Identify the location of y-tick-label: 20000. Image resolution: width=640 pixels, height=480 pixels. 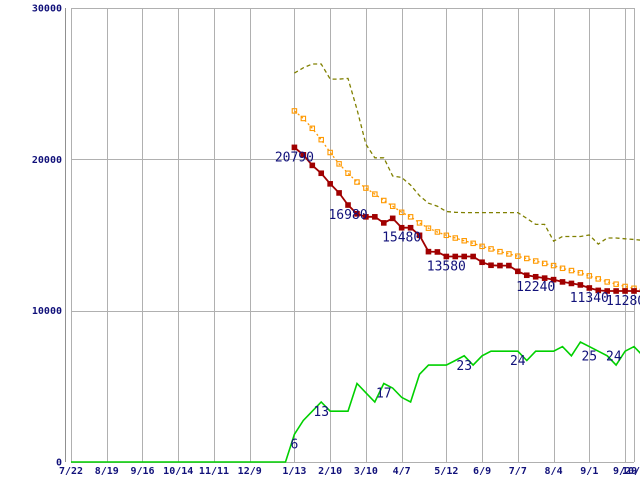
(47, 160).